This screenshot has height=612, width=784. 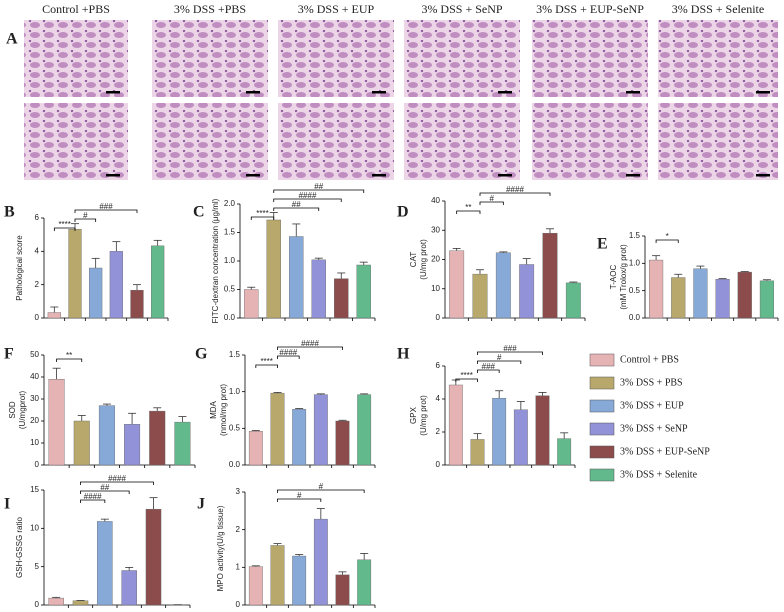 What do you see at coordinates (238, 491) in the screenshot?
I see `y-tick-label: 3` at bounding box center [238, 491].